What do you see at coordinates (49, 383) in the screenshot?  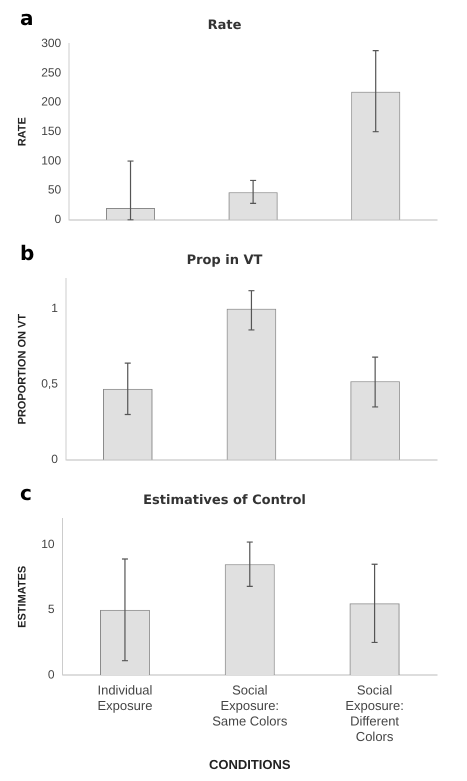 I see `y-tick-label: 0,5` at bounding box center [49, 383].